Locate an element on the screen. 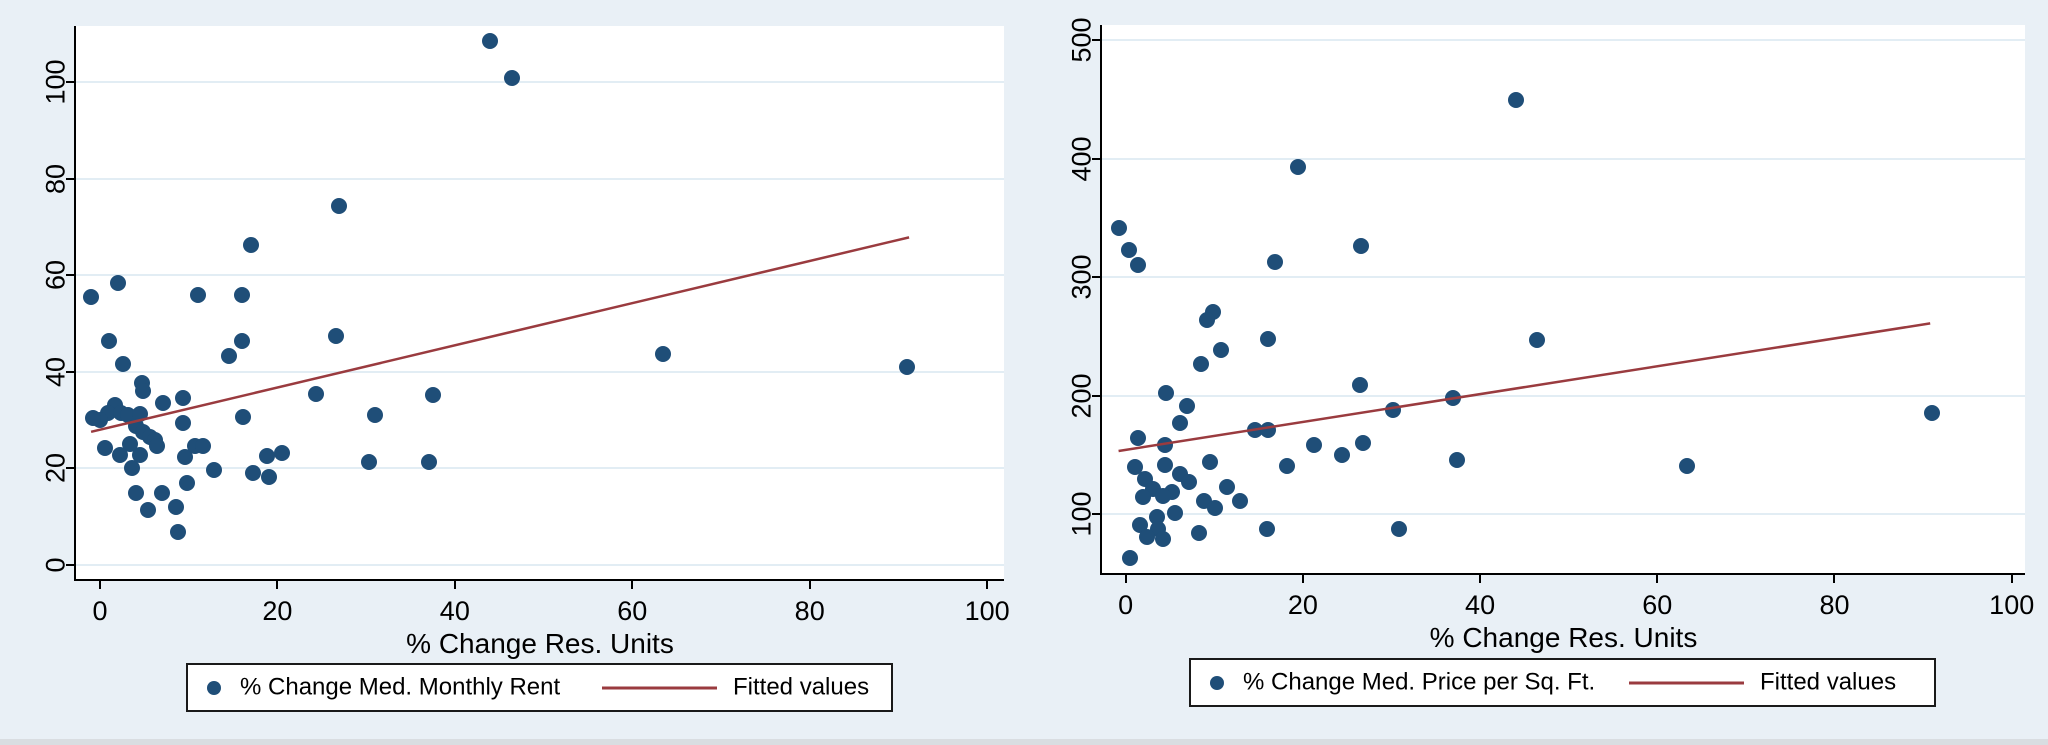 The image size is (2048, 745). y-tick-label: 0 is located at coordinates (55, 565).